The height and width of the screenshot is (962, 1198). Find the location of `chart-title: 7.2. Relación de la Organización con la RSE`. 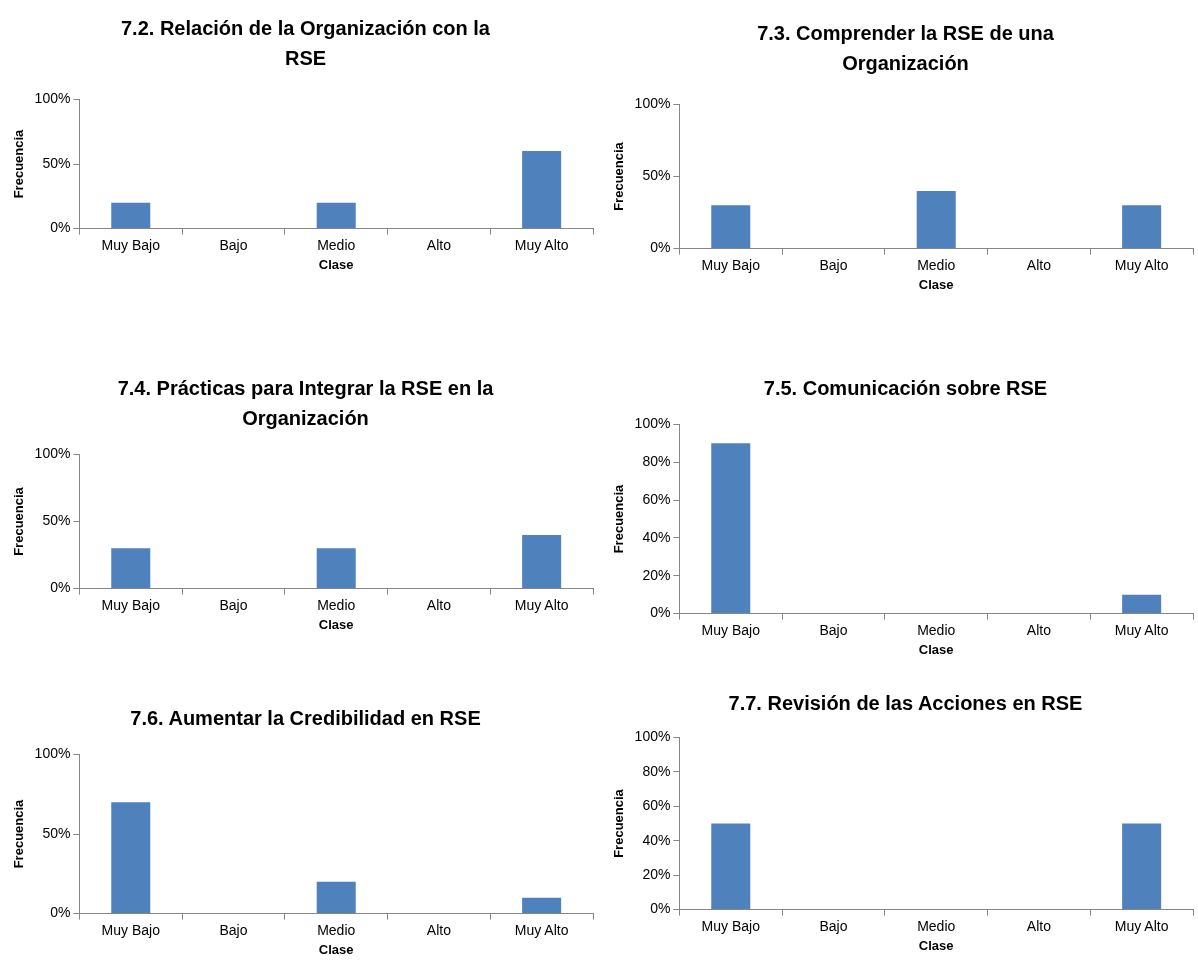

chart-title: 7.2. Relación de la Organización con la RSE is located at coordinates (305, 43).